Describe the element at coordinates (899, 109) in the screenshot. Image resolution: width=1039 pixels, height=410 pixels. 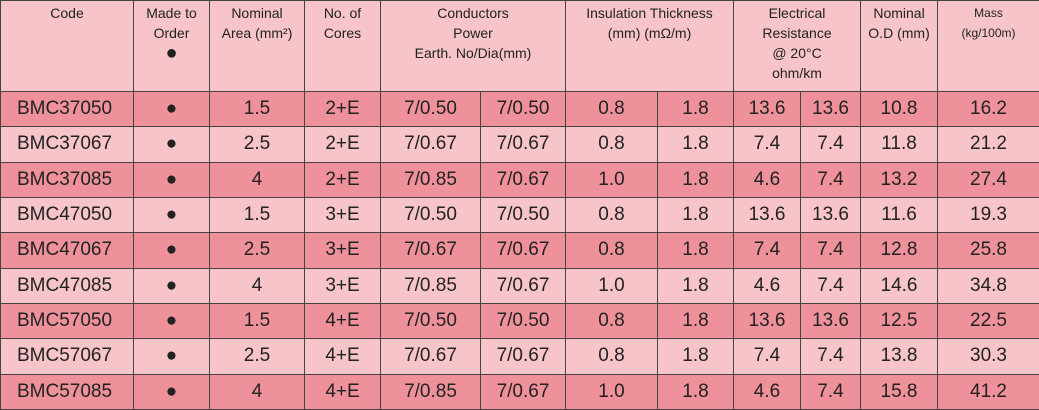
I see `table-cell: 10.8` at that location.